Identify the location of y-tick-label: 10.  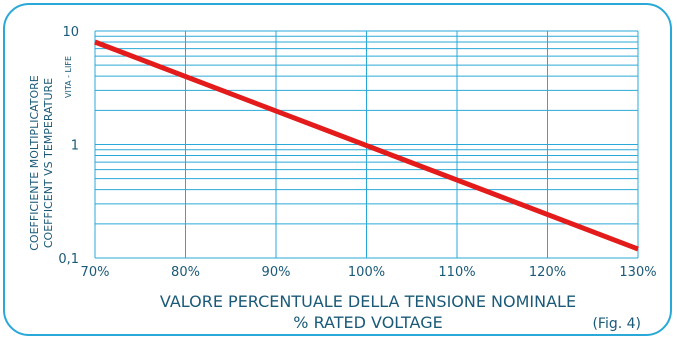
(70, 32).